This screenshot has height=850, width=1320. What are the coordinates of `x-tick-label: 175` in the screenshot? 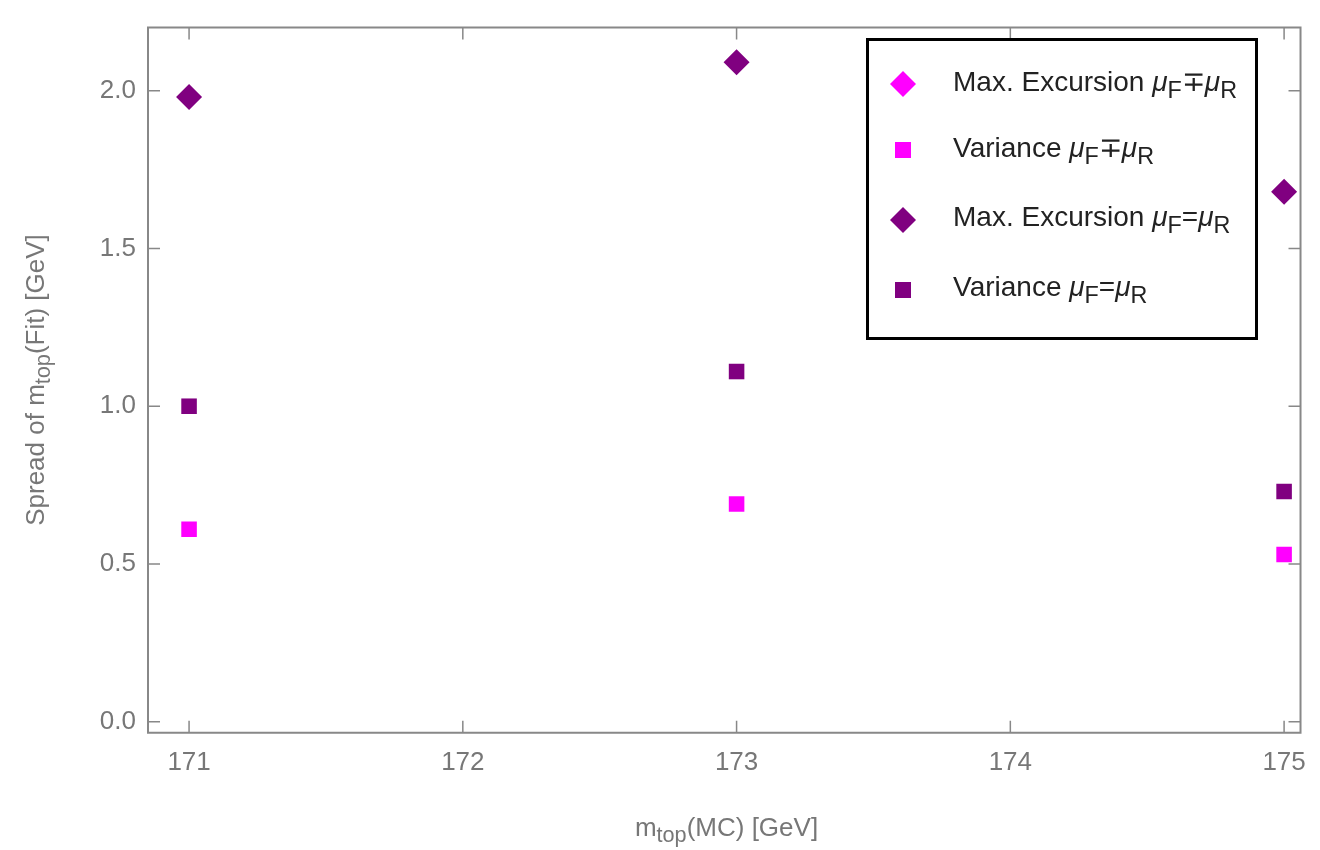 It's located at (1284, 760).